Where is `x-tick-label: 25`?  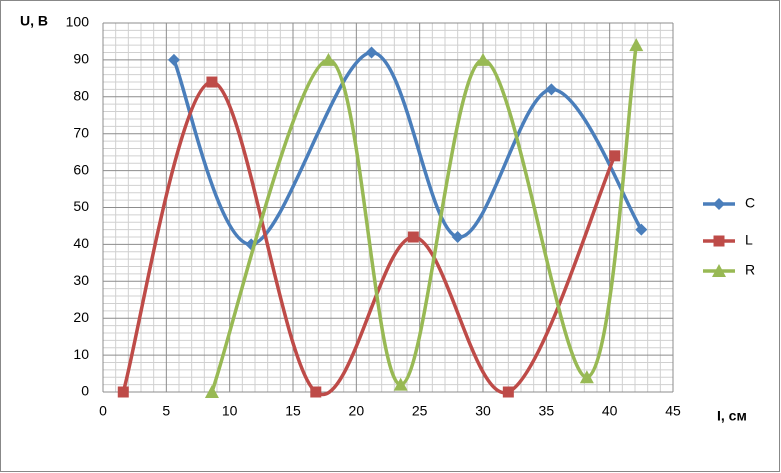 x-tick-label: 25 is located at coordinates (420, 411).